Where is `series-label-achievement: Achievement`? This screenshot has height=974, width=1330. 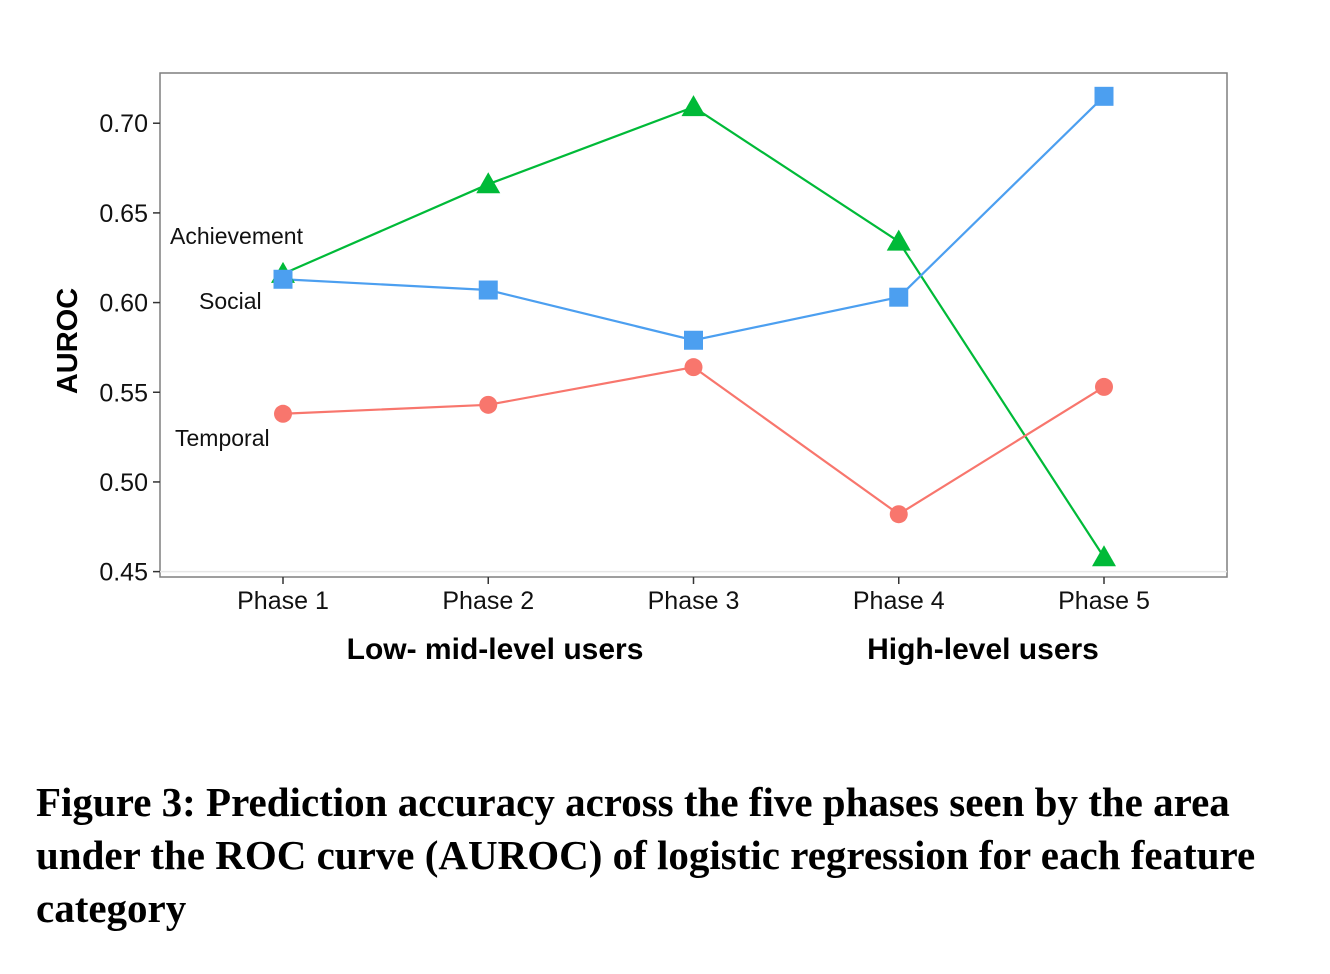
series-label-achievement: Achievement is located at coordinates (237, 236).